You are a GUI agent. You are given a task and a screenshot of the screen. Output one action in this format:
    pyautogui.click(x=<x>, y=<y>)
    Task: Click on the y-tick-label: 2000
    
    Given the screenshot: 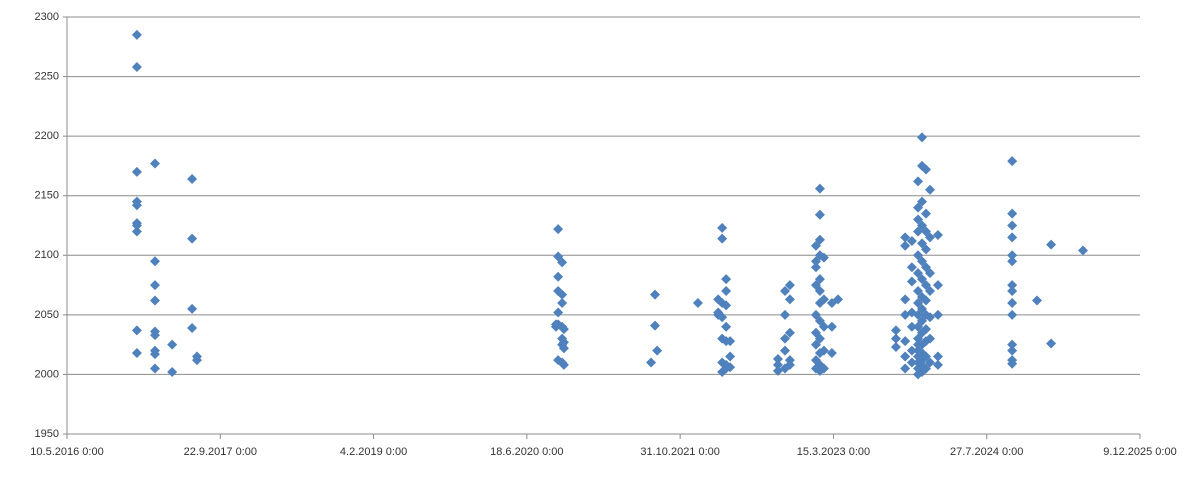 What is the action you would take?
    pyautogui.click(x=47, y=374)
    